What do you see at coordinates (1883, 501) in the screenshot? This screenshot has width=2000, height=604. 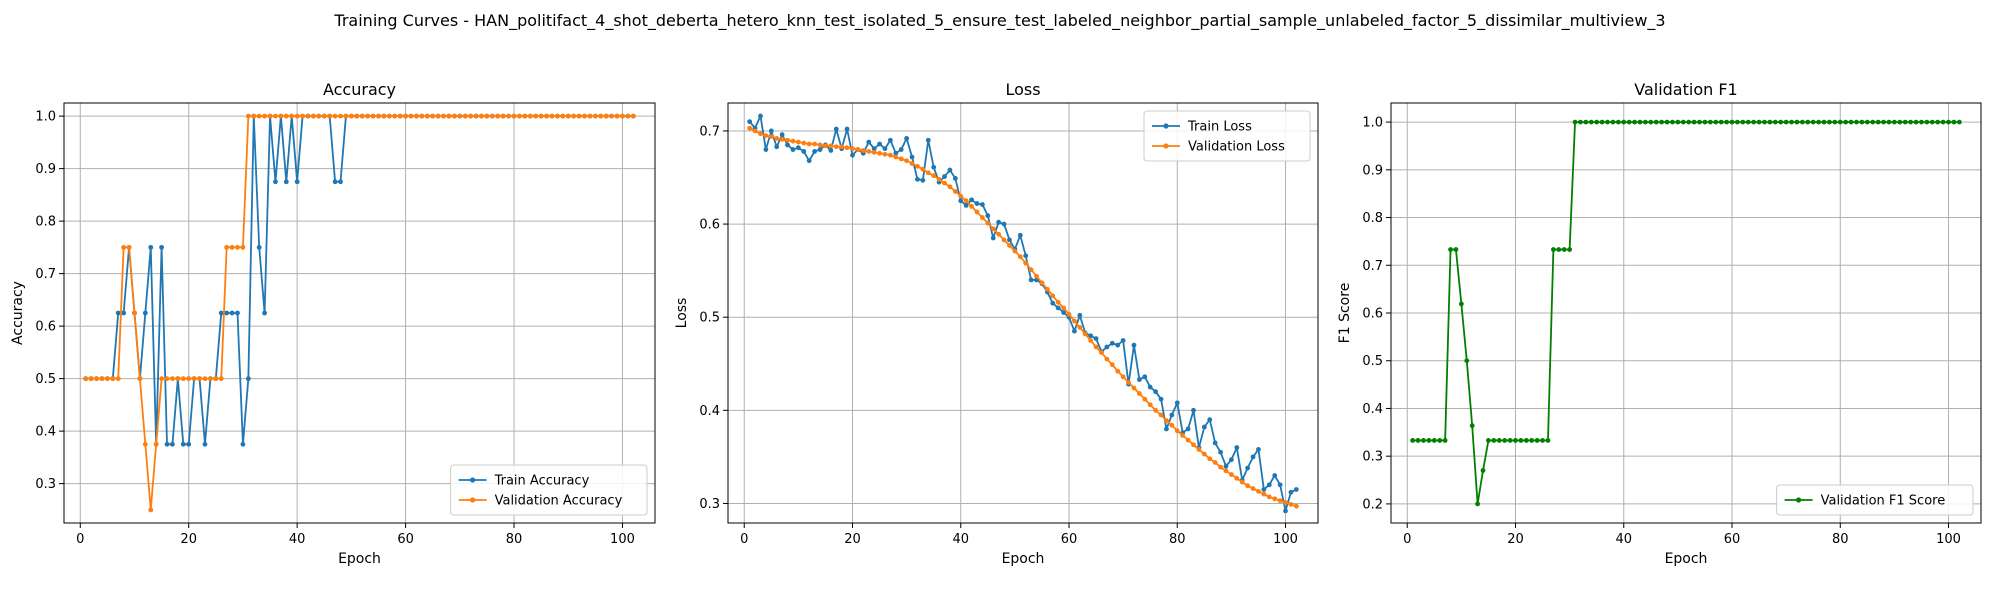 I see `legend-entry: Validation F1 Score` at bounding box center [1883, 501].